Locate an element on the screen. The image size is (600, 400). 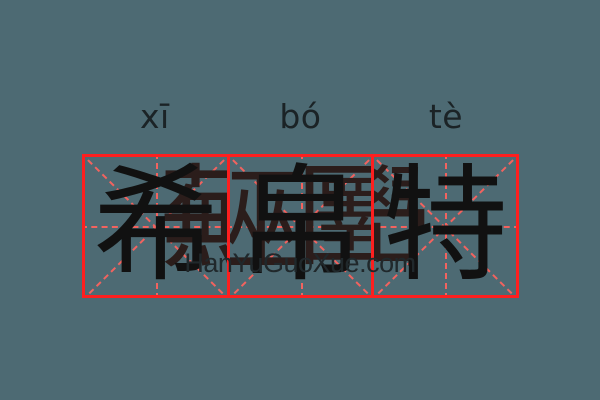
hanzi-character-2: 帛 is located at coordinates (300, 226).